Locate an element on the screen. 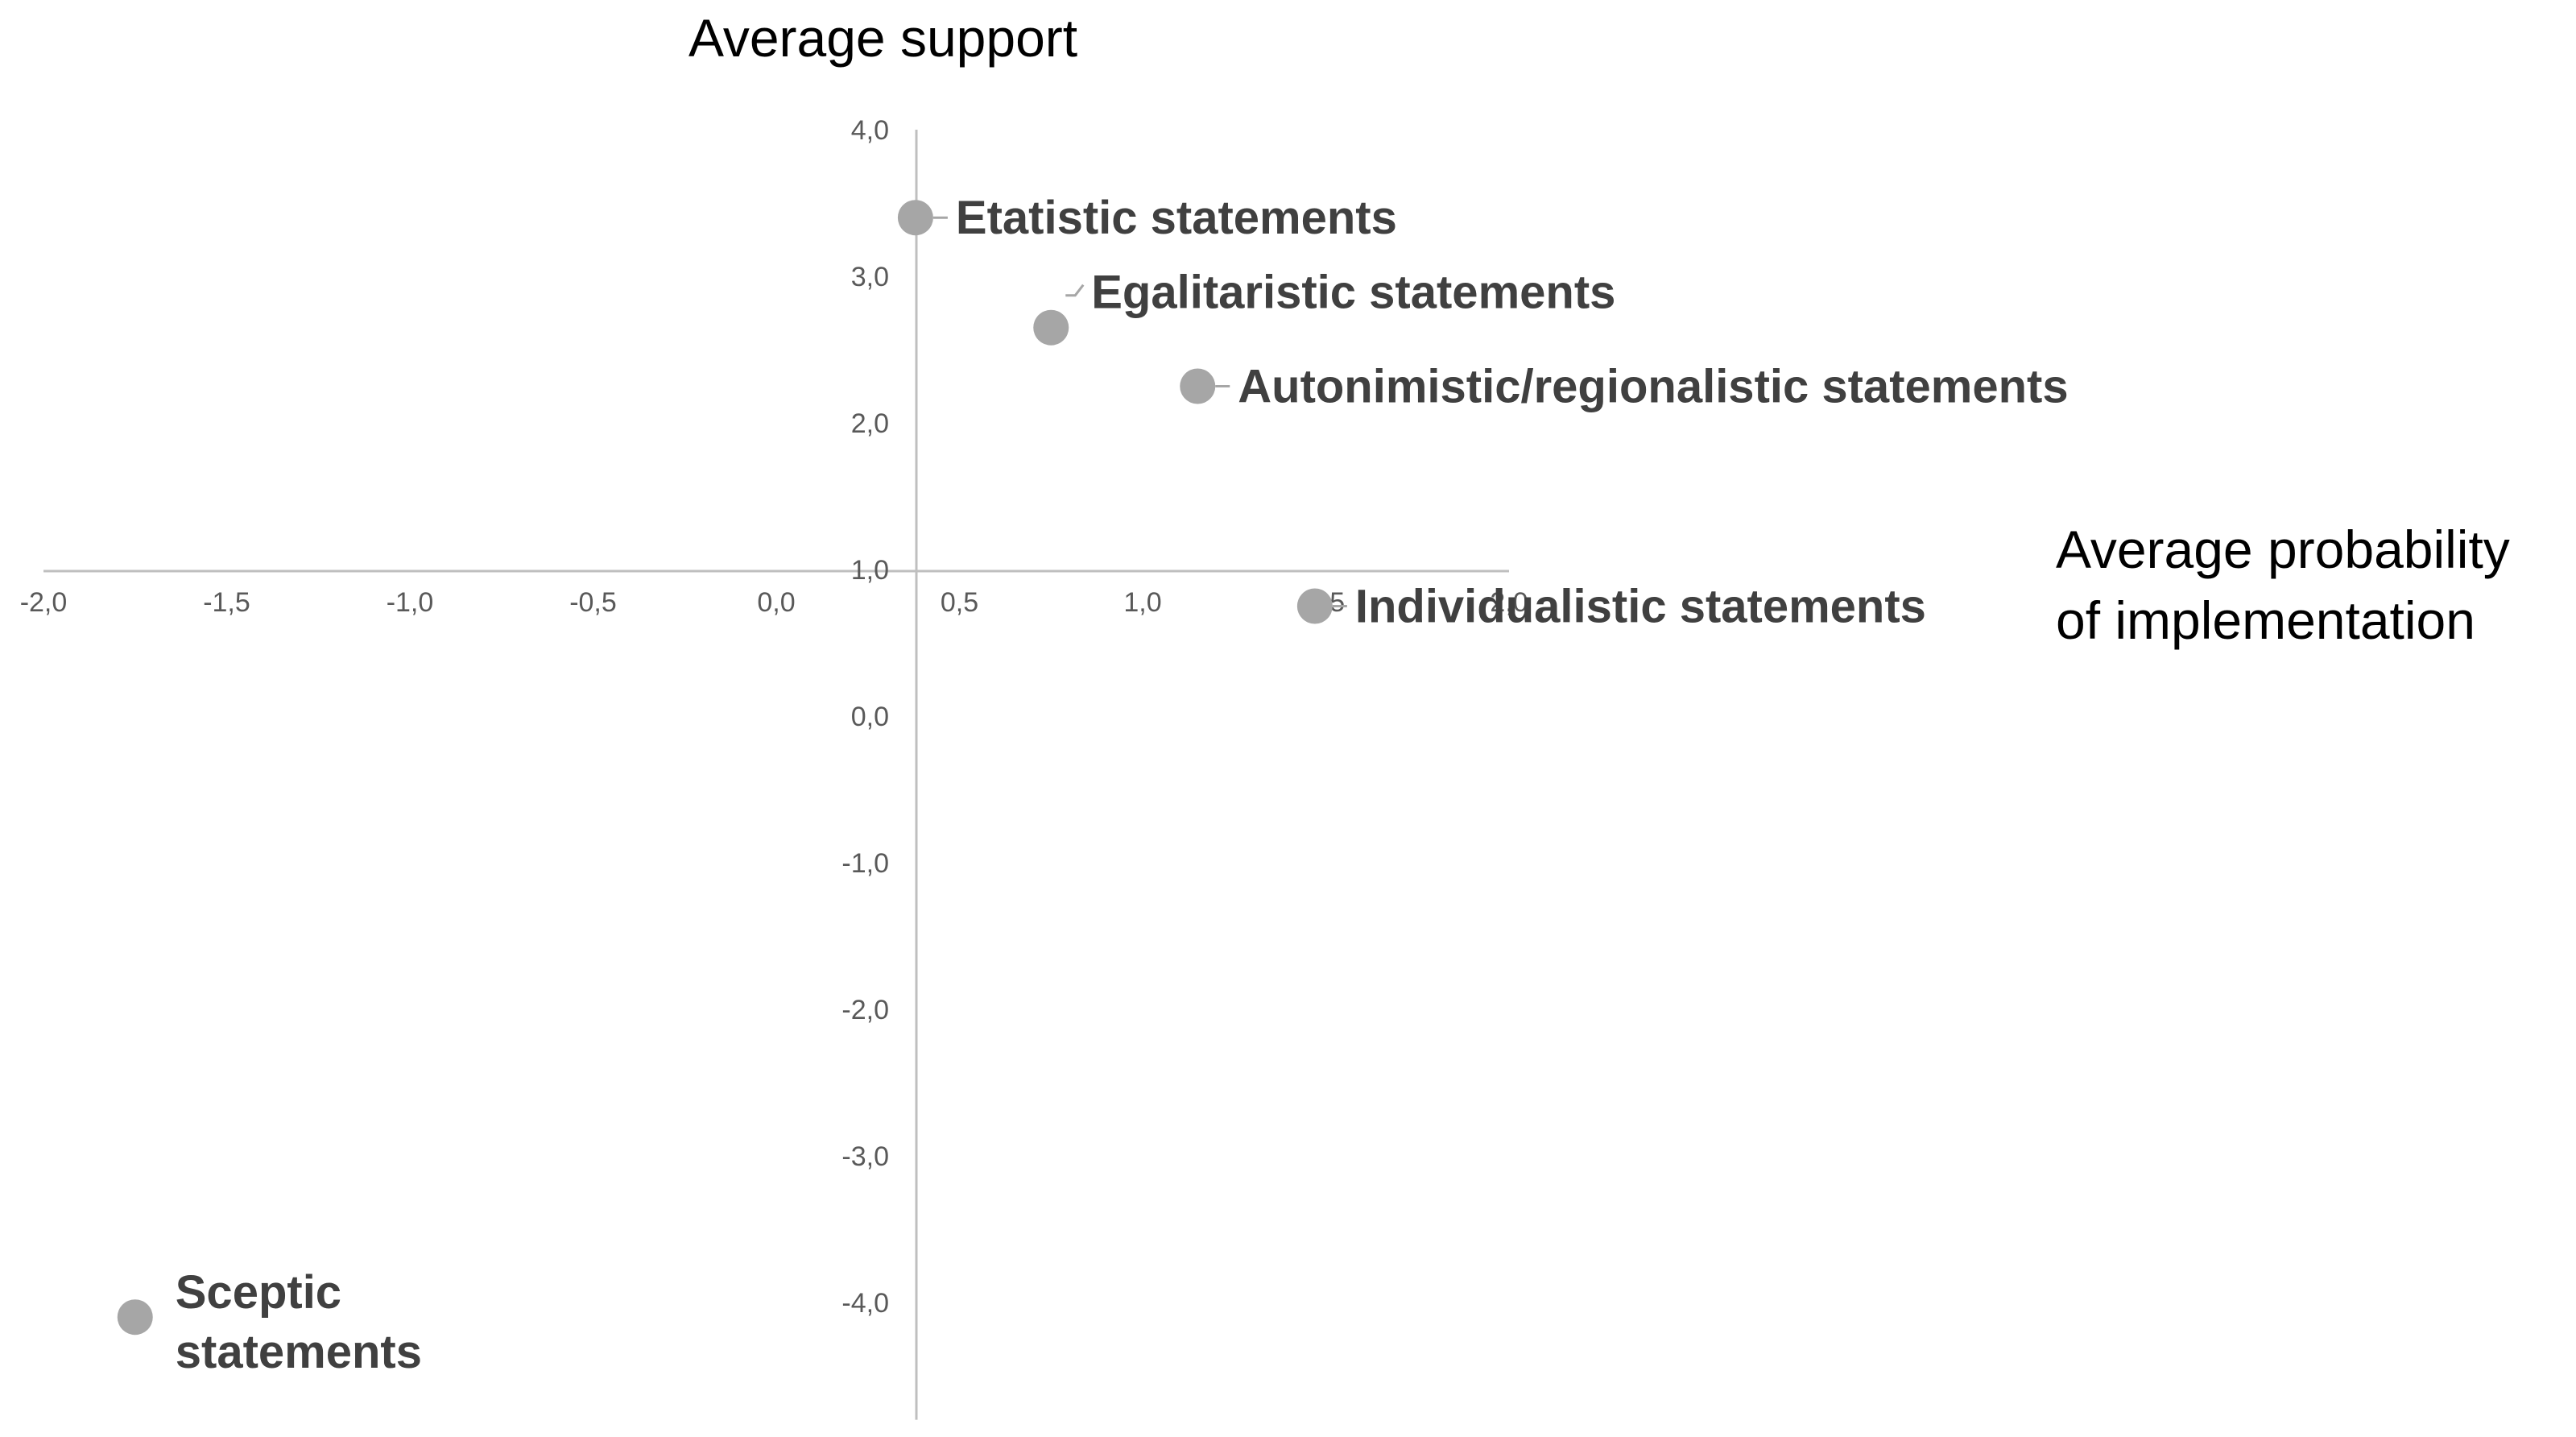  y-axis-title: Average support is located at coordinates (883, 38).